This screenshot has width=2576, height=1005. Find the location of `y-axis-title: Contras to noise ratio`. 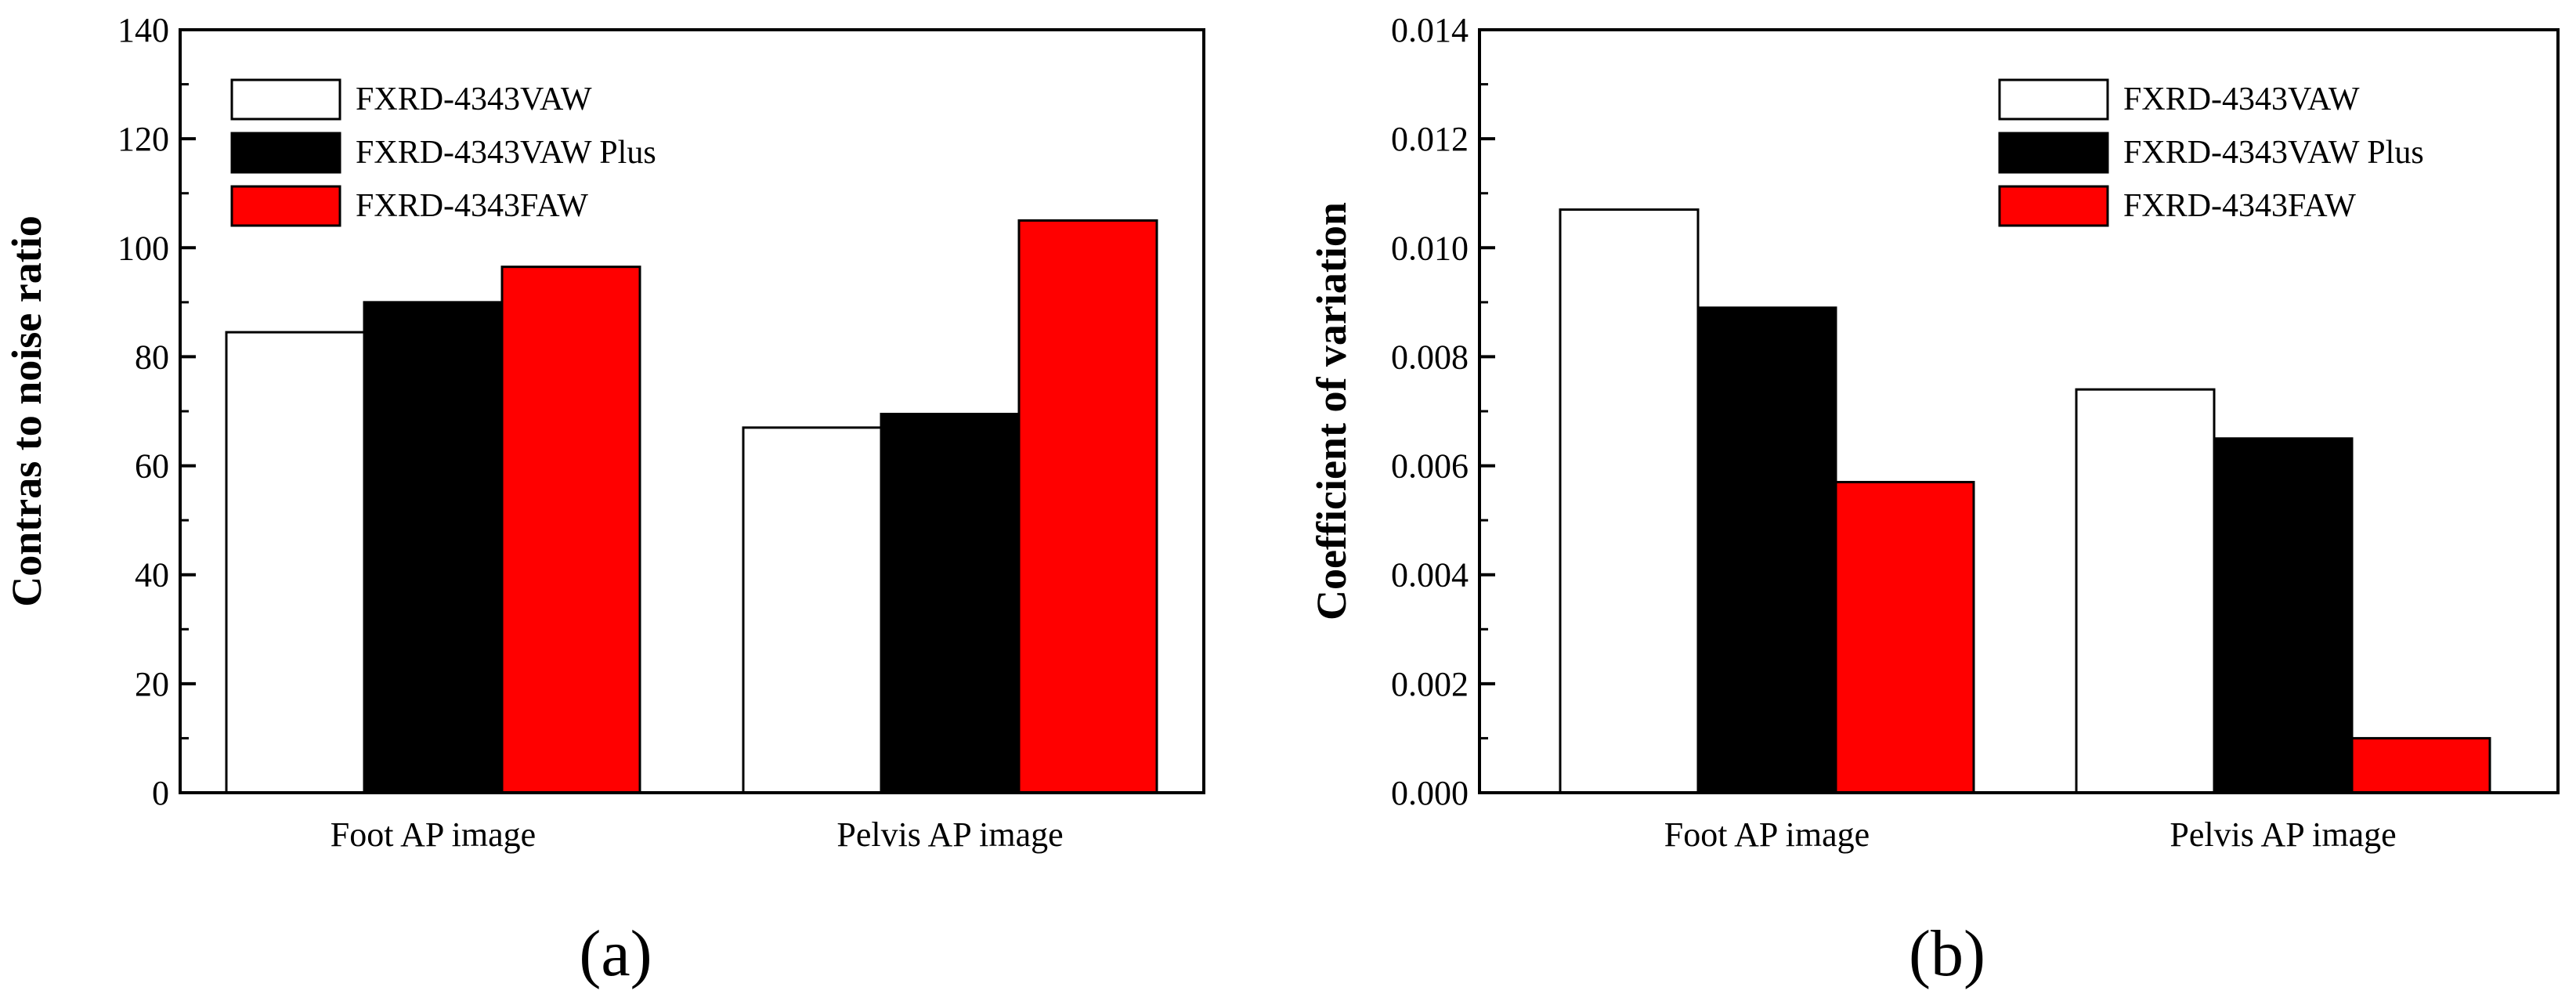

y-axis-title: Contras to noise ratio is located at coordinates (26, 410).